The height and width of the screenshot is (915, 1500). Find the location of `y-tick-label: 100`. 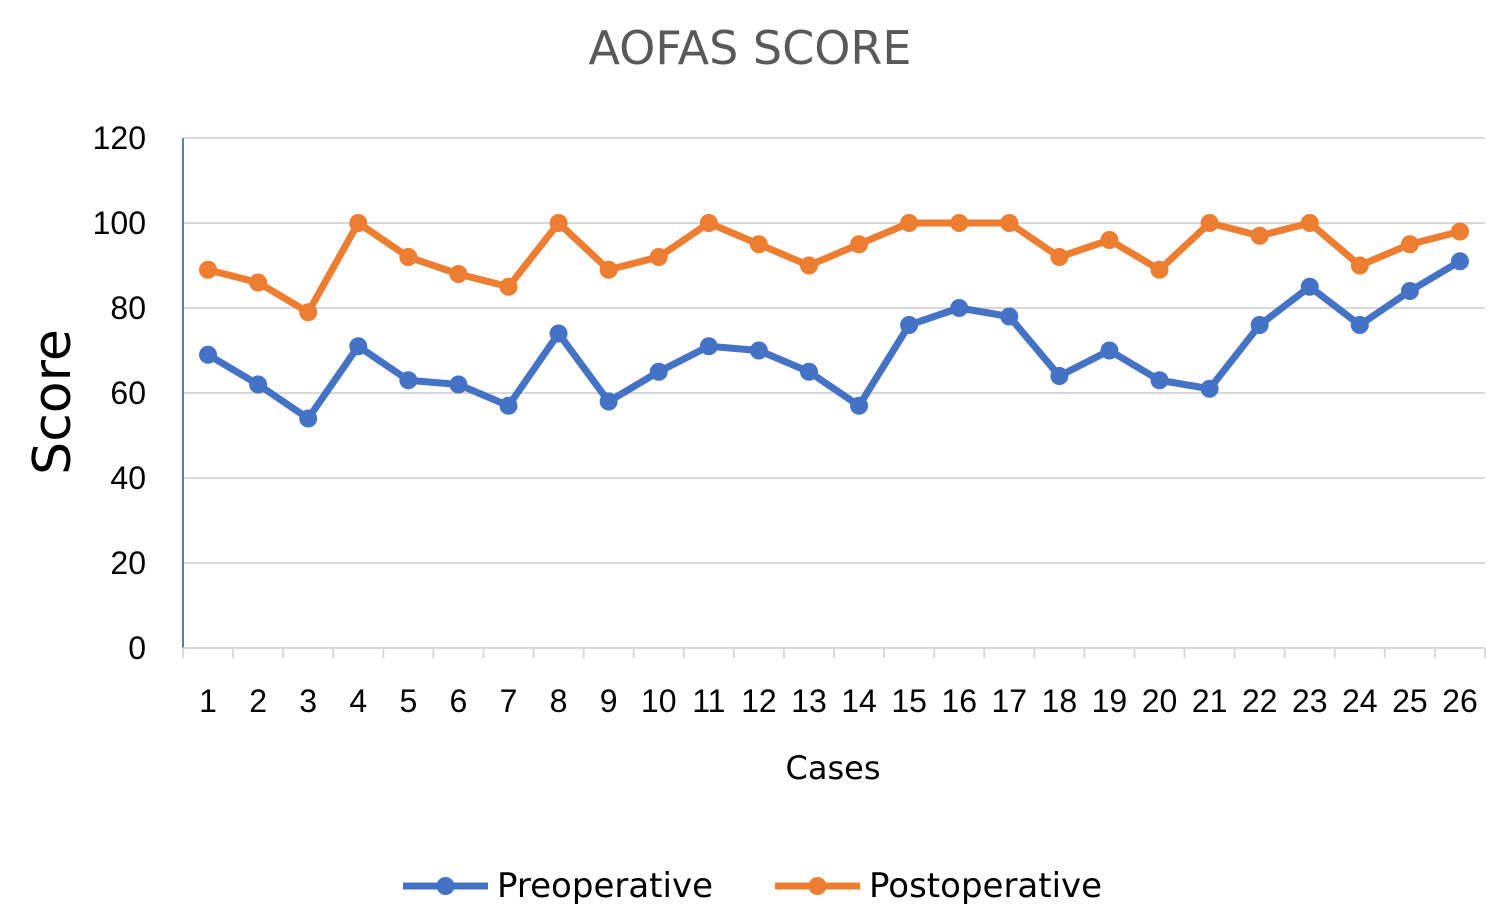

y-tick-label: 100 is located at coordinates (119, 223).